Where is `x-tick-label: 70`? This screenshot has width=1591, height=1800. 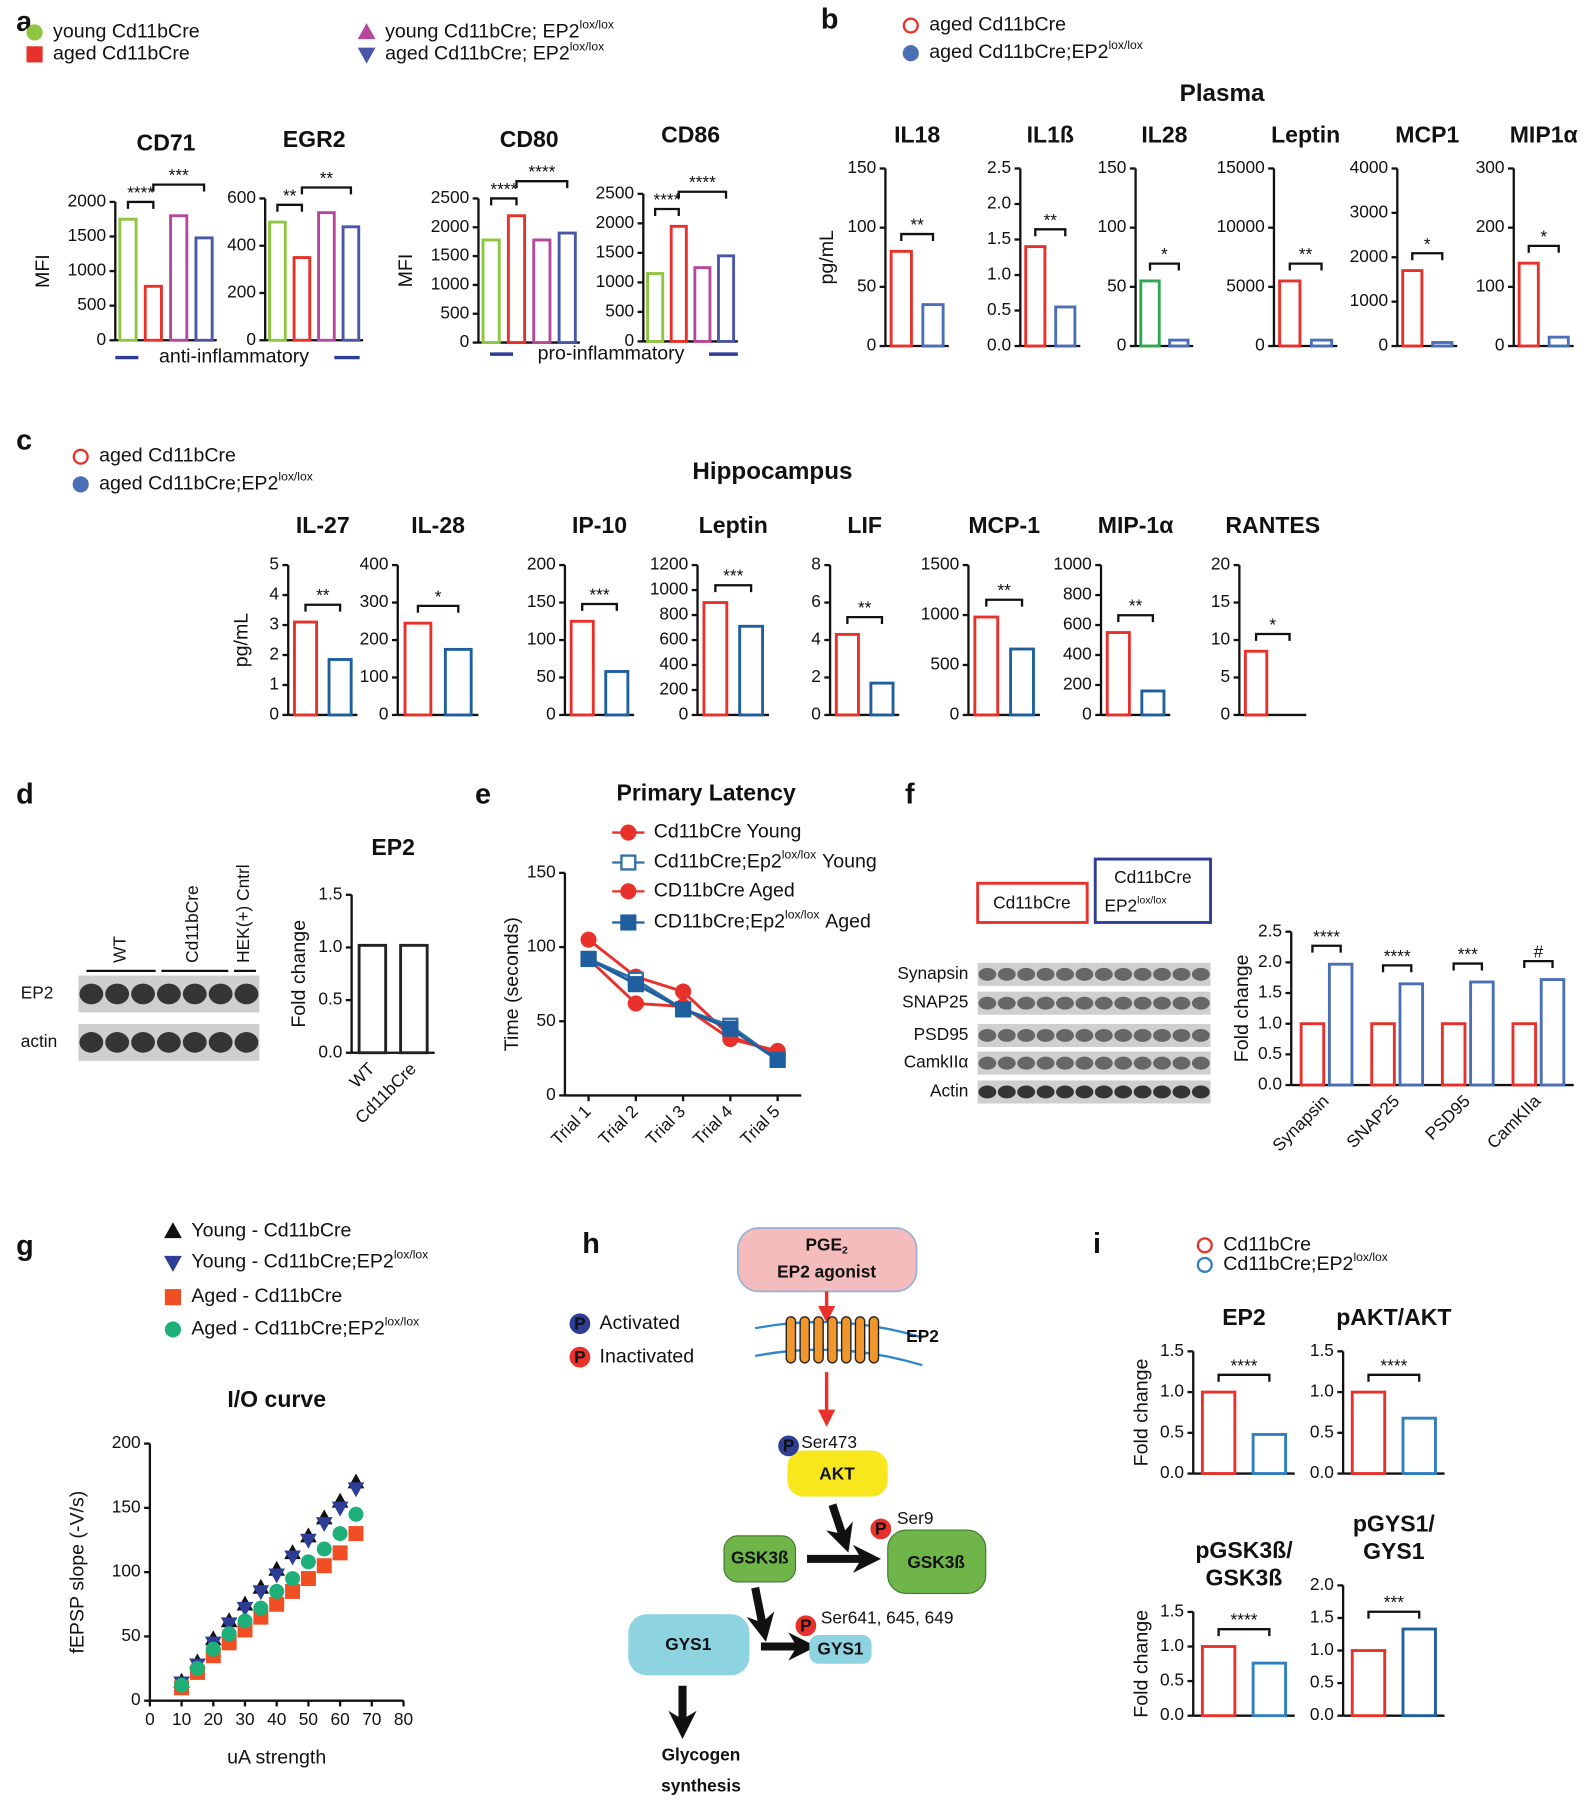 x-tick-label: 70 is located at coordinates (371, 1719).